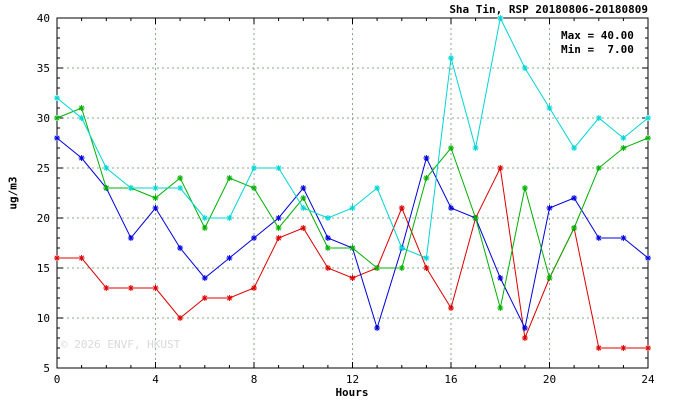  What do you see at coordinates (155, 379) in the screenshot?
I see `x-tick-label: 4` at bounding box center [155, 379].